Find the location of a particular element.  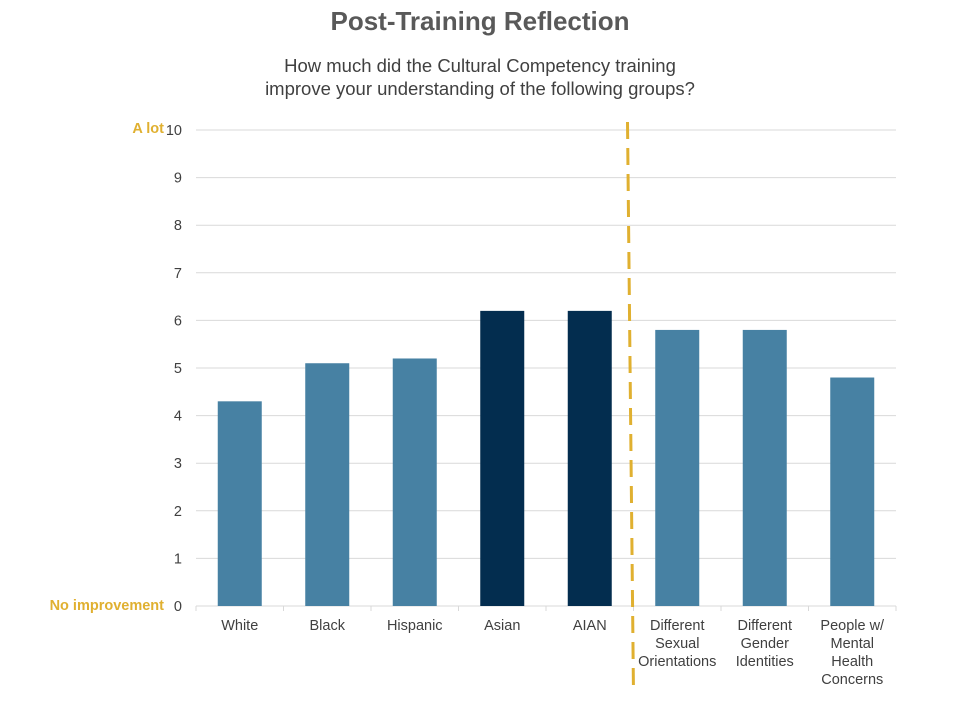

scale-low-label: No improvement is located at coordinates (106, 606).